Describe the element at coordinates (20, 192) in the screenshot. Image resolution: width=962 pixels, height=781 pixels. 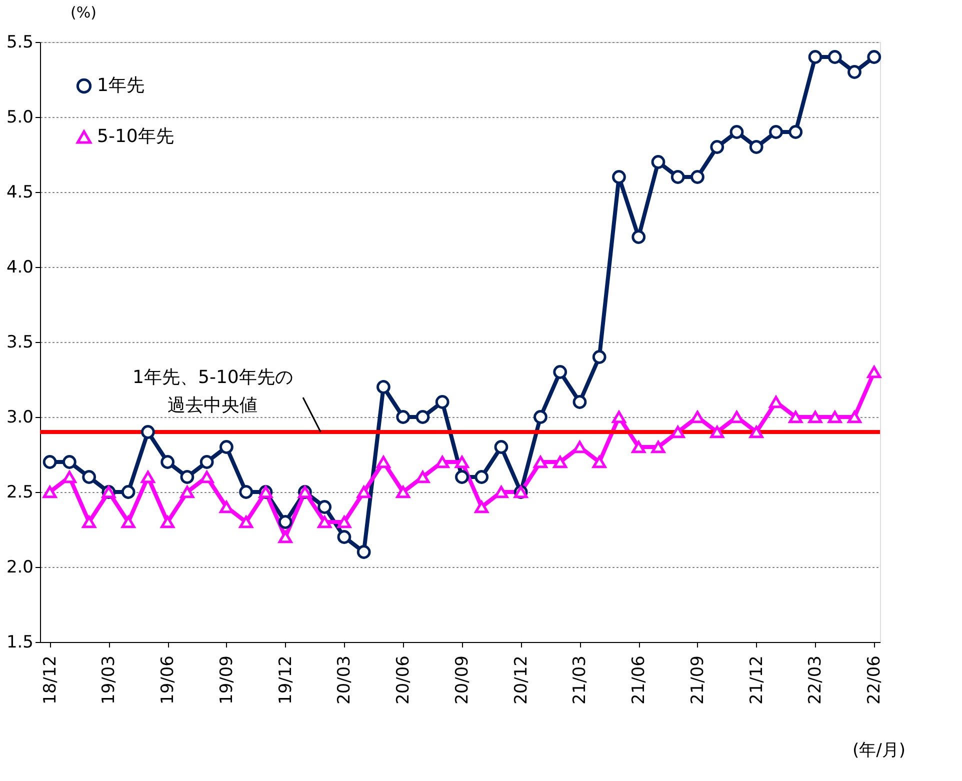
I see `y-tick-label: 4.5` at that location.